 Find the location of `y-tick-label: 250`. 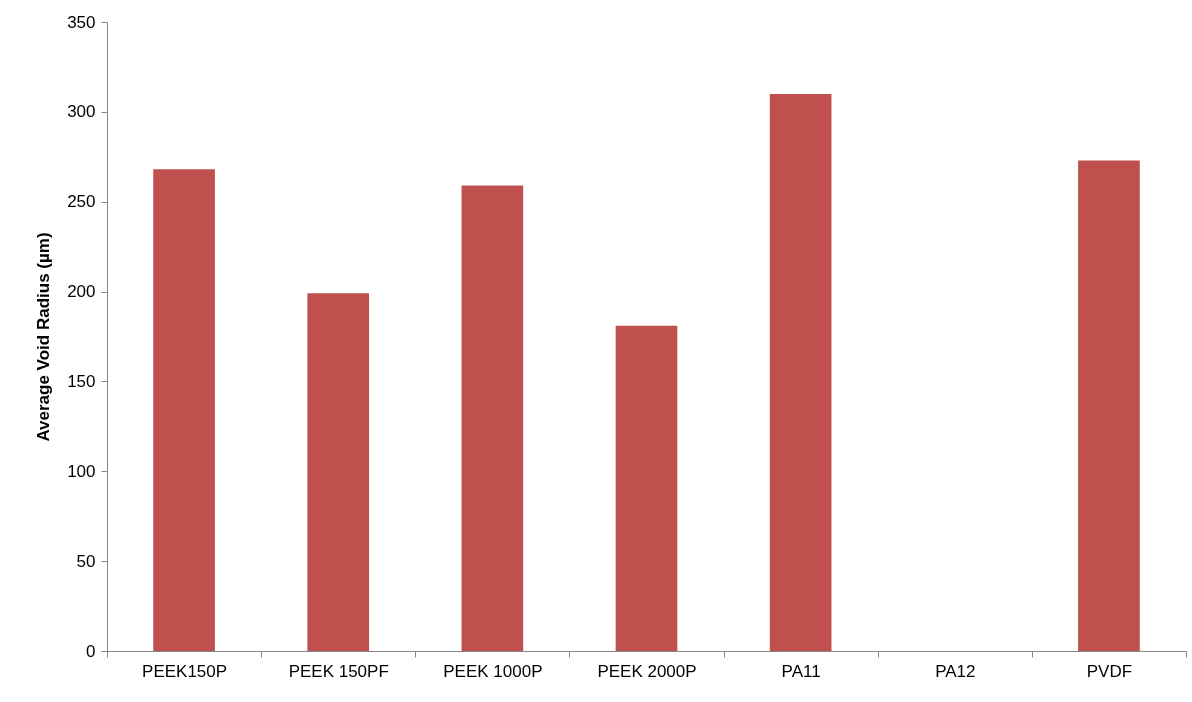

y-tick-label: 250 is located at coordinates (81, 202).